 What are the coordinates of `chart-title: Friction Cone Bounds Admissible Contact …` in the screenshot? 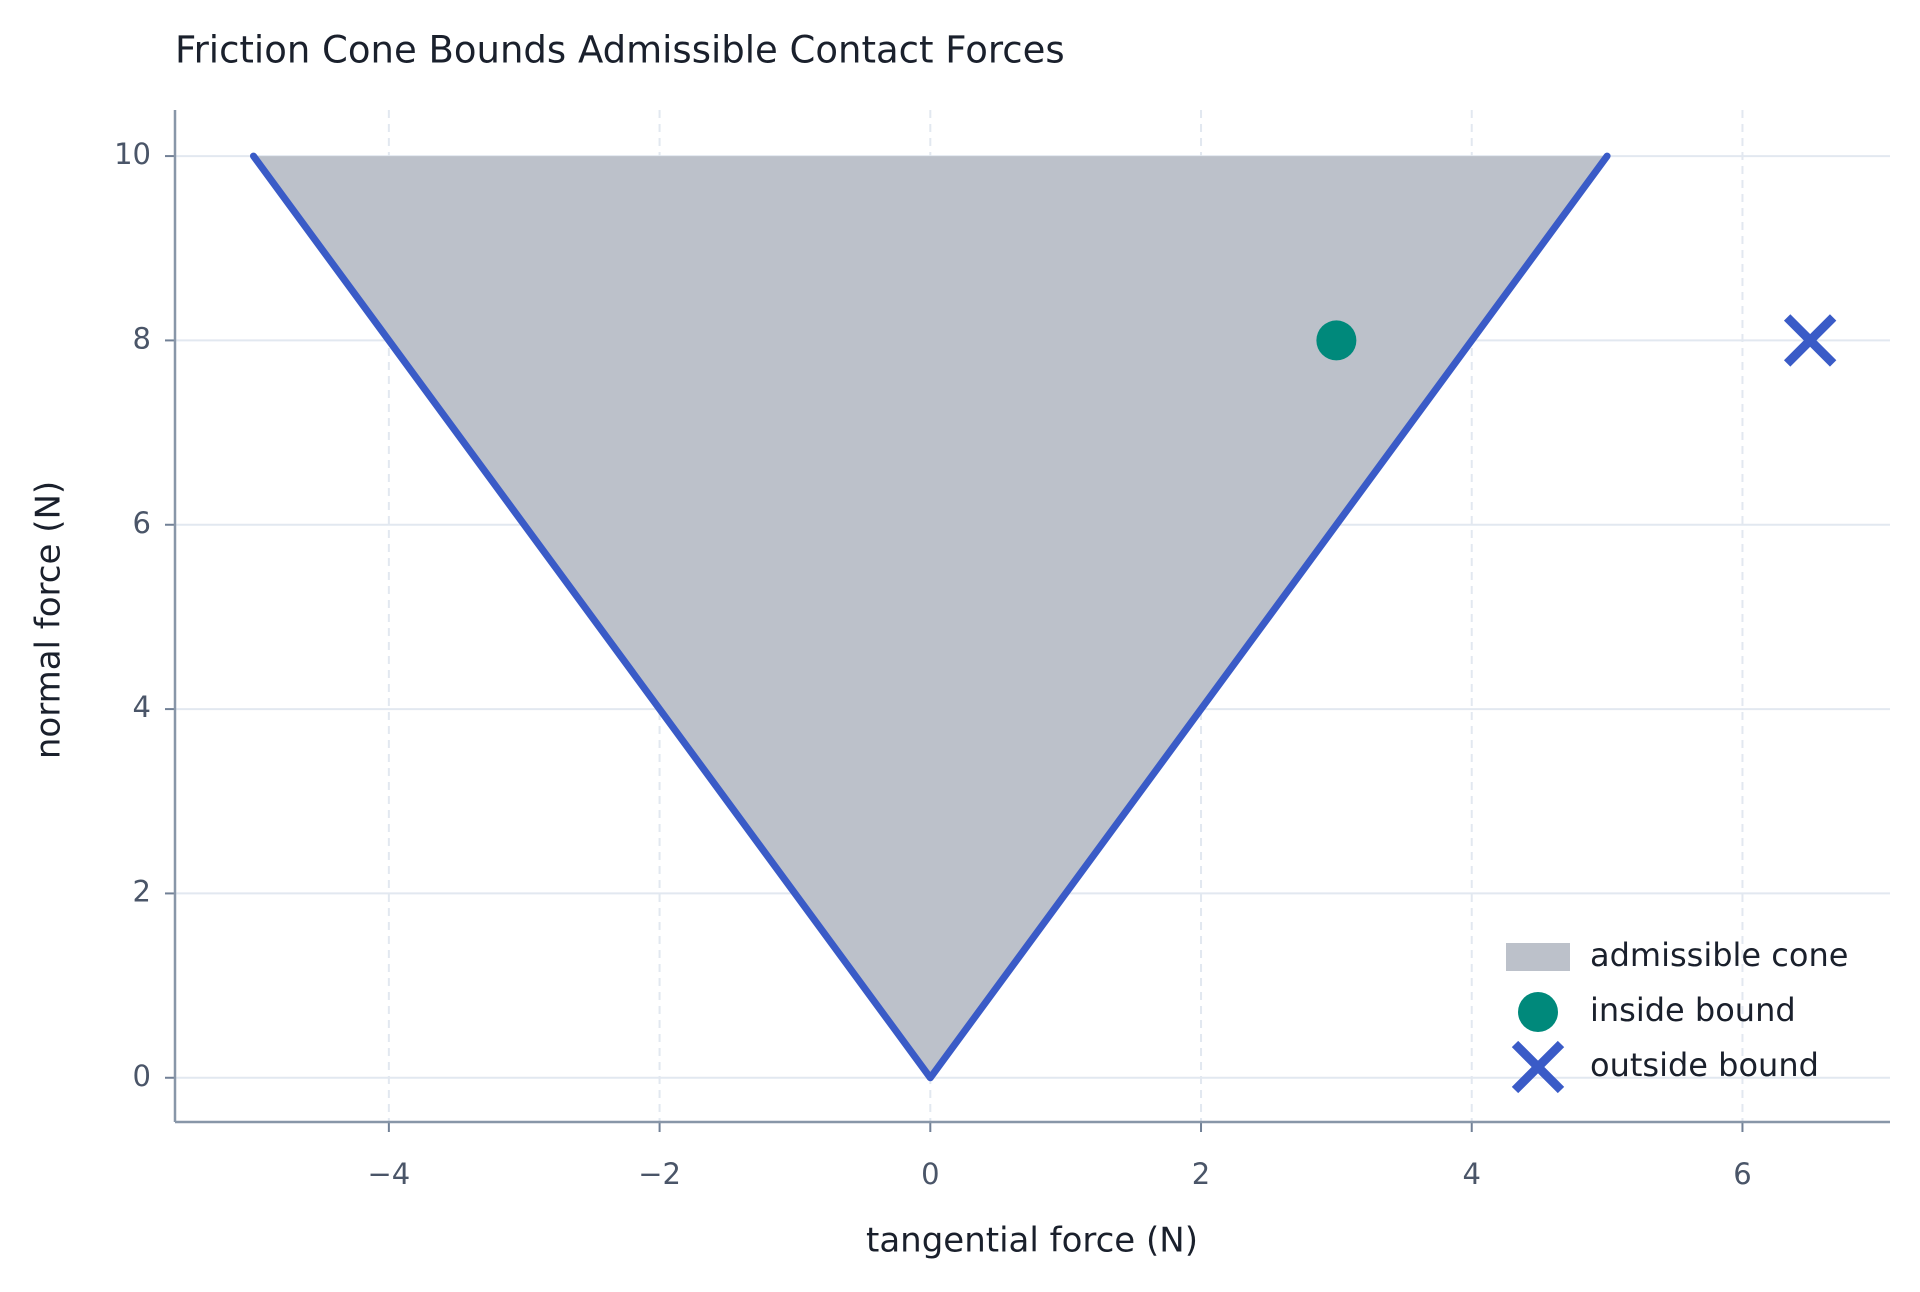 It's located at (620, 50).